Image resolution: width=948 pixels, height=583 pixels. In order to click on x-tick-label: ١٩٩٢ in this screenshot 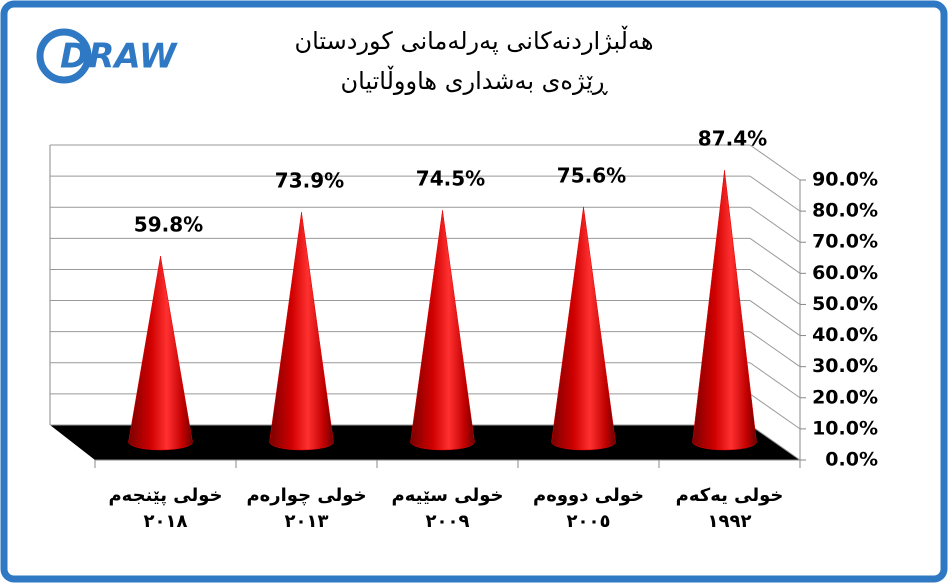, I will do `click(730, 521)`.